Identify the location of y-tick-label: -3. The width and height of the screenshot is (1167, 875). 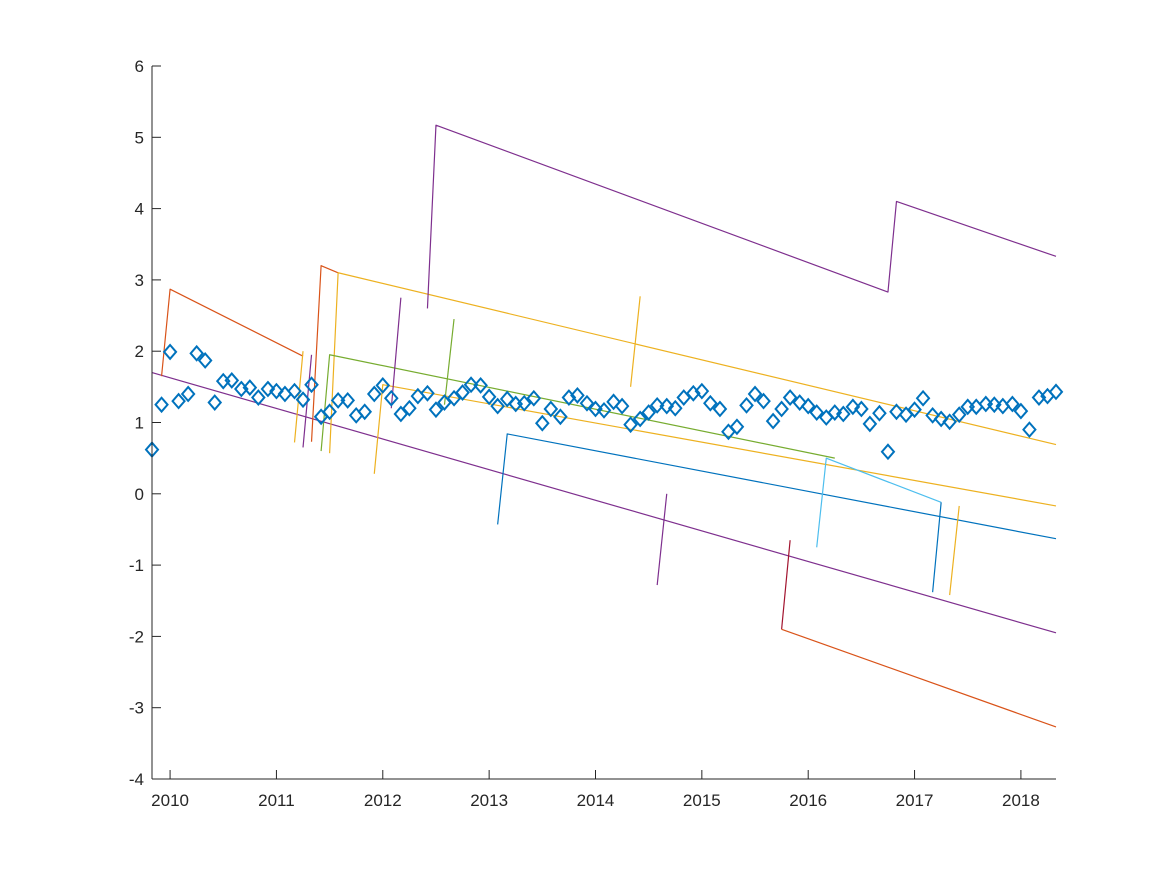
(136, 708).